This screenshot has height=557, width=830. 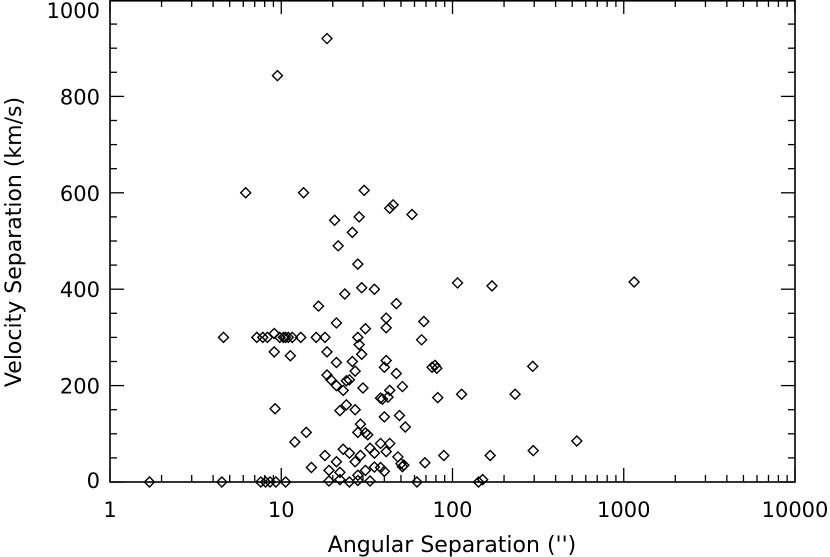 I want to click on y-tick-label: 0, so click(x=93, y=481).